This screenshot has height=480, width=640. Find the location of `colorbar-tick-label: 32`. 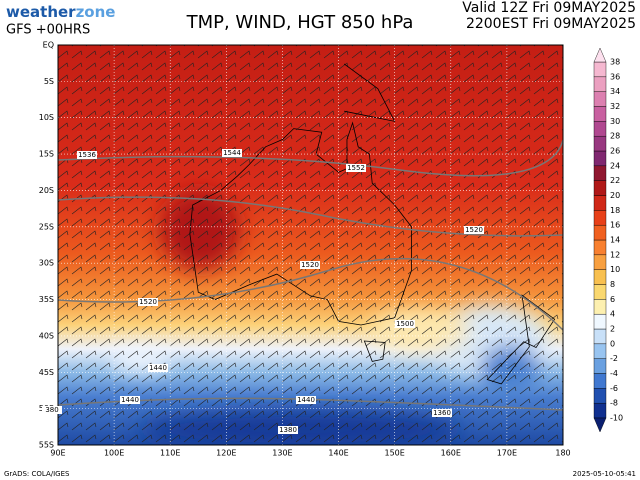

colorbar-tick-label: 32 is located at coordinates (615, 106).